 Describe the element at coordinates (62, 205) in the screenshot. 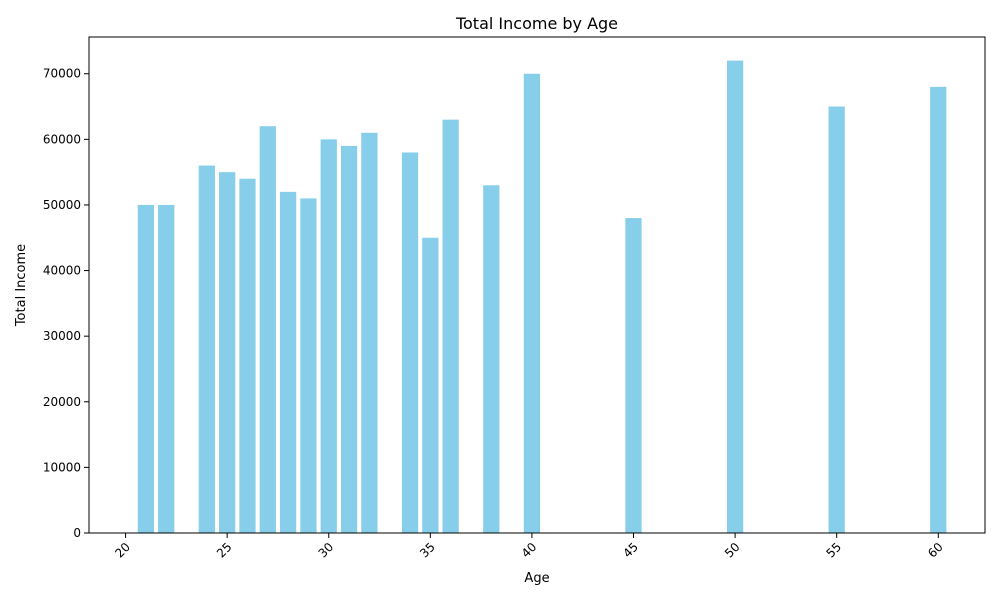

I see `y-tick-label: 50000` at that location.